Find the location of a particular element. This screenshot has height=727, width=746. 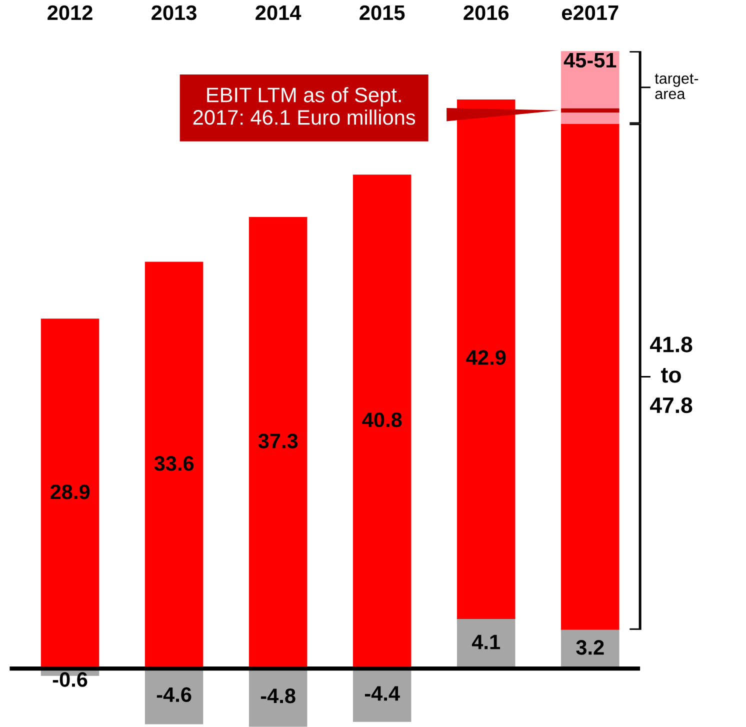

data-label: 4.1 is located at coordinates (486, 642).